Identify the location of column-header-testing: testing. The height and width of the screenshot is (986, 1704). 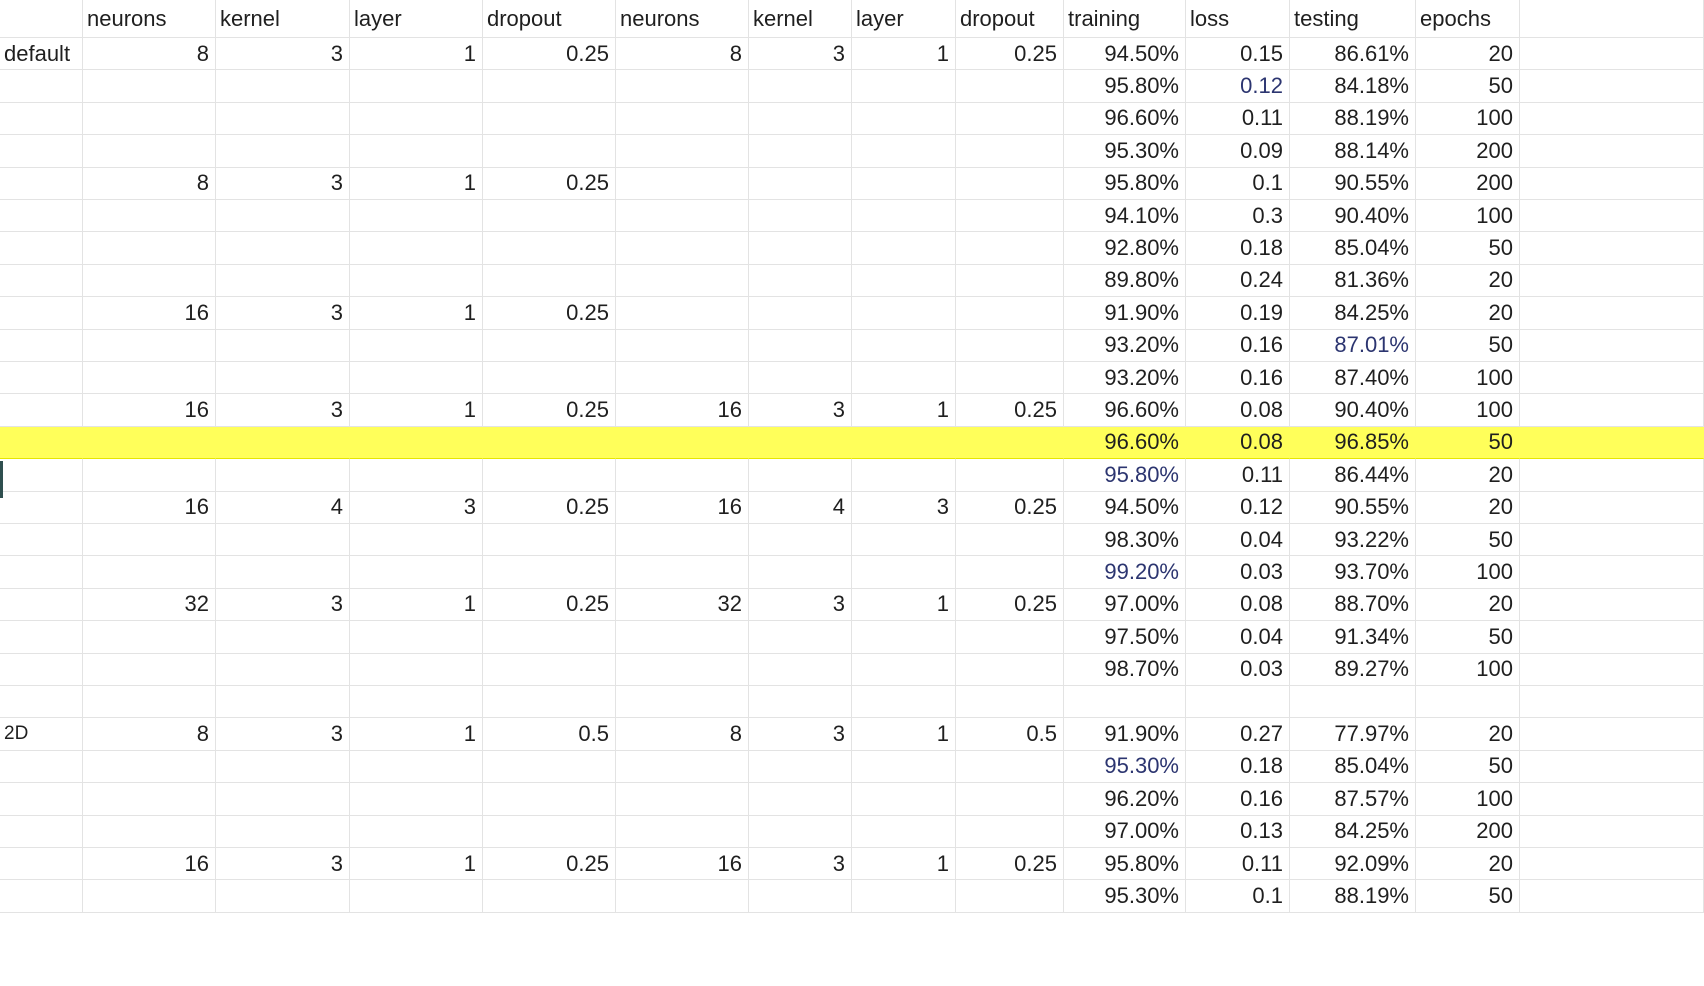
(1353, 19).